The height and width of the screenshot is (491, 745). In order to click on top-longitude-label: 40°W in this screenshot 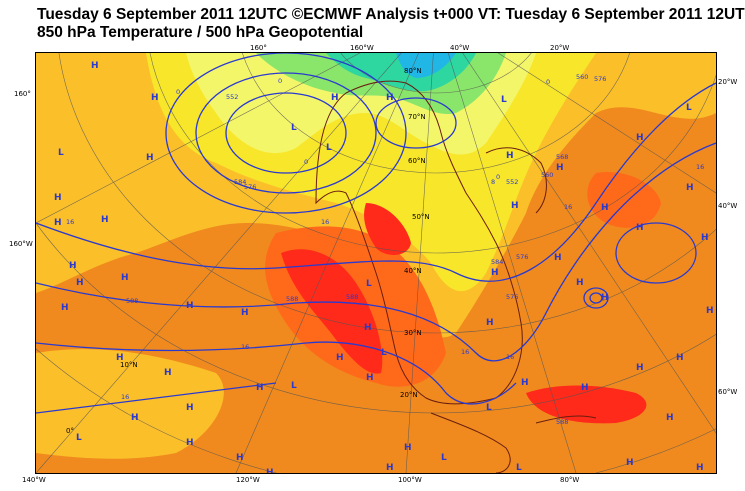, I will do `click(460, 48)`.